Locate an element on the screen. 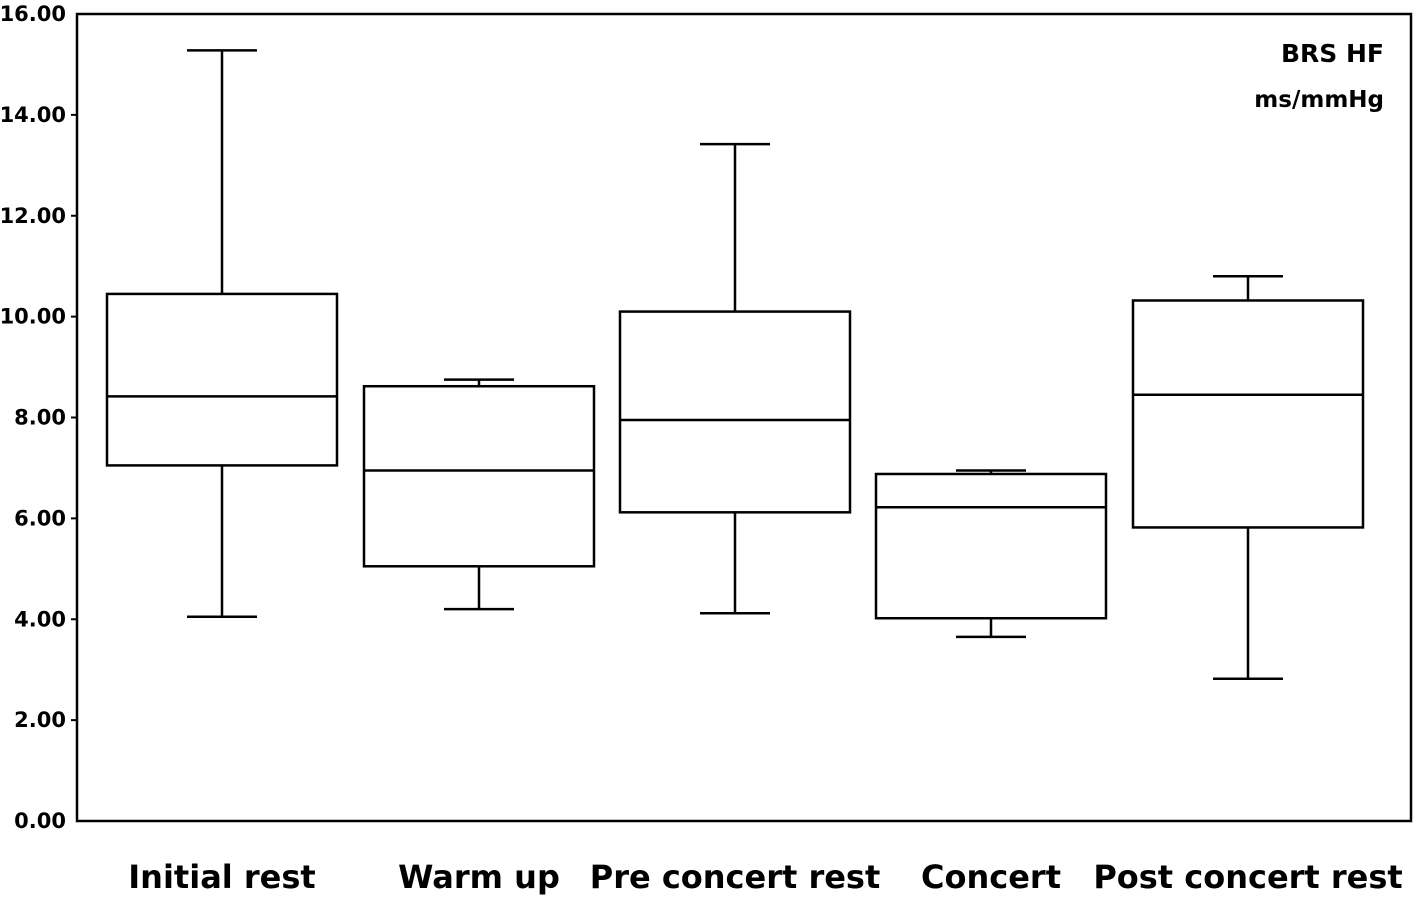  annotation-unit: ms/mmHg is located at coordinates (1319, 100).